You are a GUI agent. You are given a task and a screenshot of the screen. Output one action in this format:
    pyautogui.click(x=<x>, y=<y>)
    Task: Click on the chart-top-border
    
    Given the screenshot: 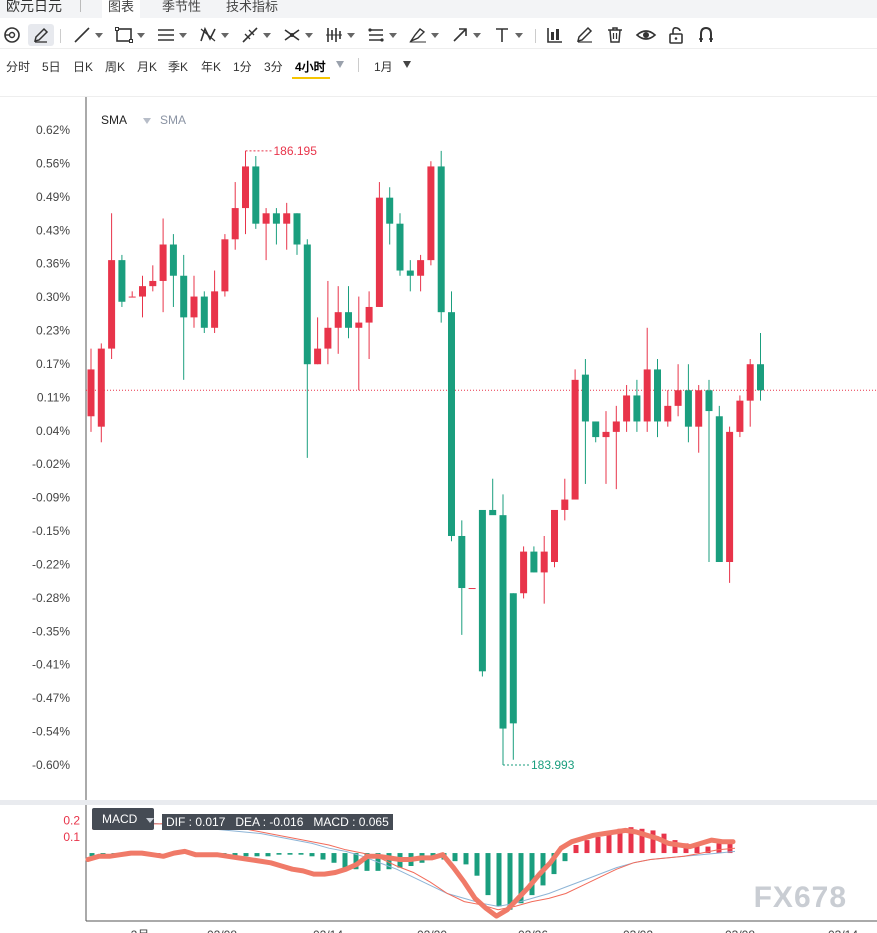 What is the action you would take?
    pyautogui.click(x=438, y=96)
    